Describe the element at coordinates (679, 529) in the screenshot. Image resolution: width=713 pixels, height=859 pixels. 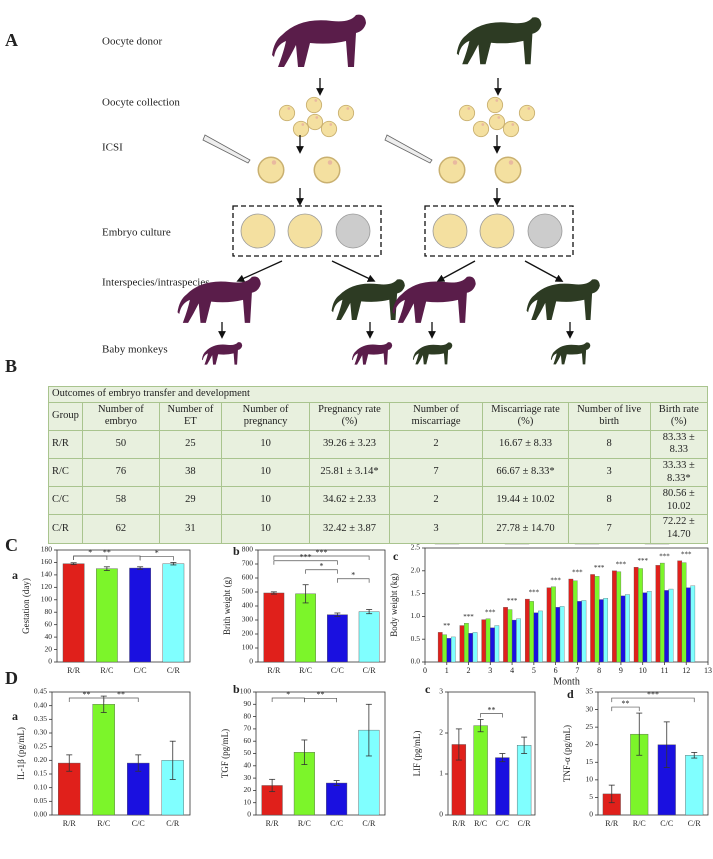
I see `table-cell: 72.22 ± 14.70` at that location.